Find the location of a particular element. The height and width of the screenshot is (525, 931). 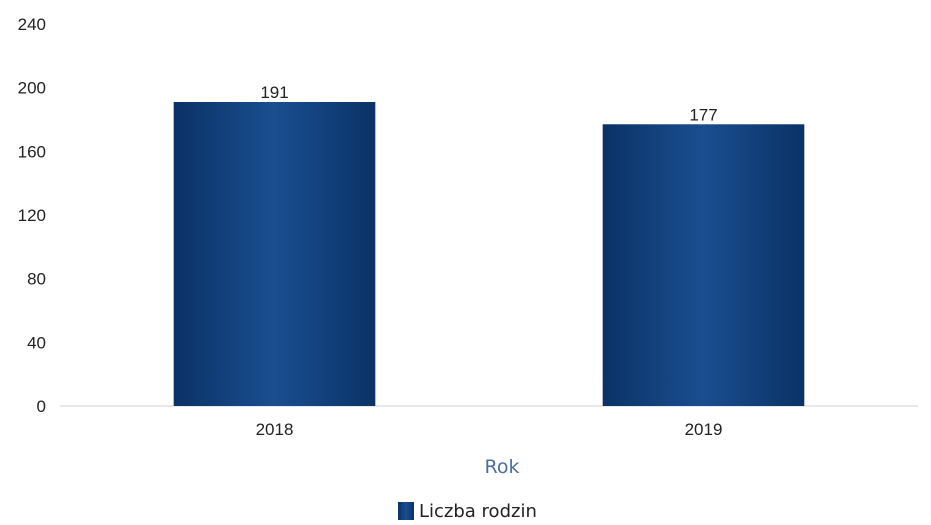

y-tick-label: 160 is located at coordinates (32, 151).